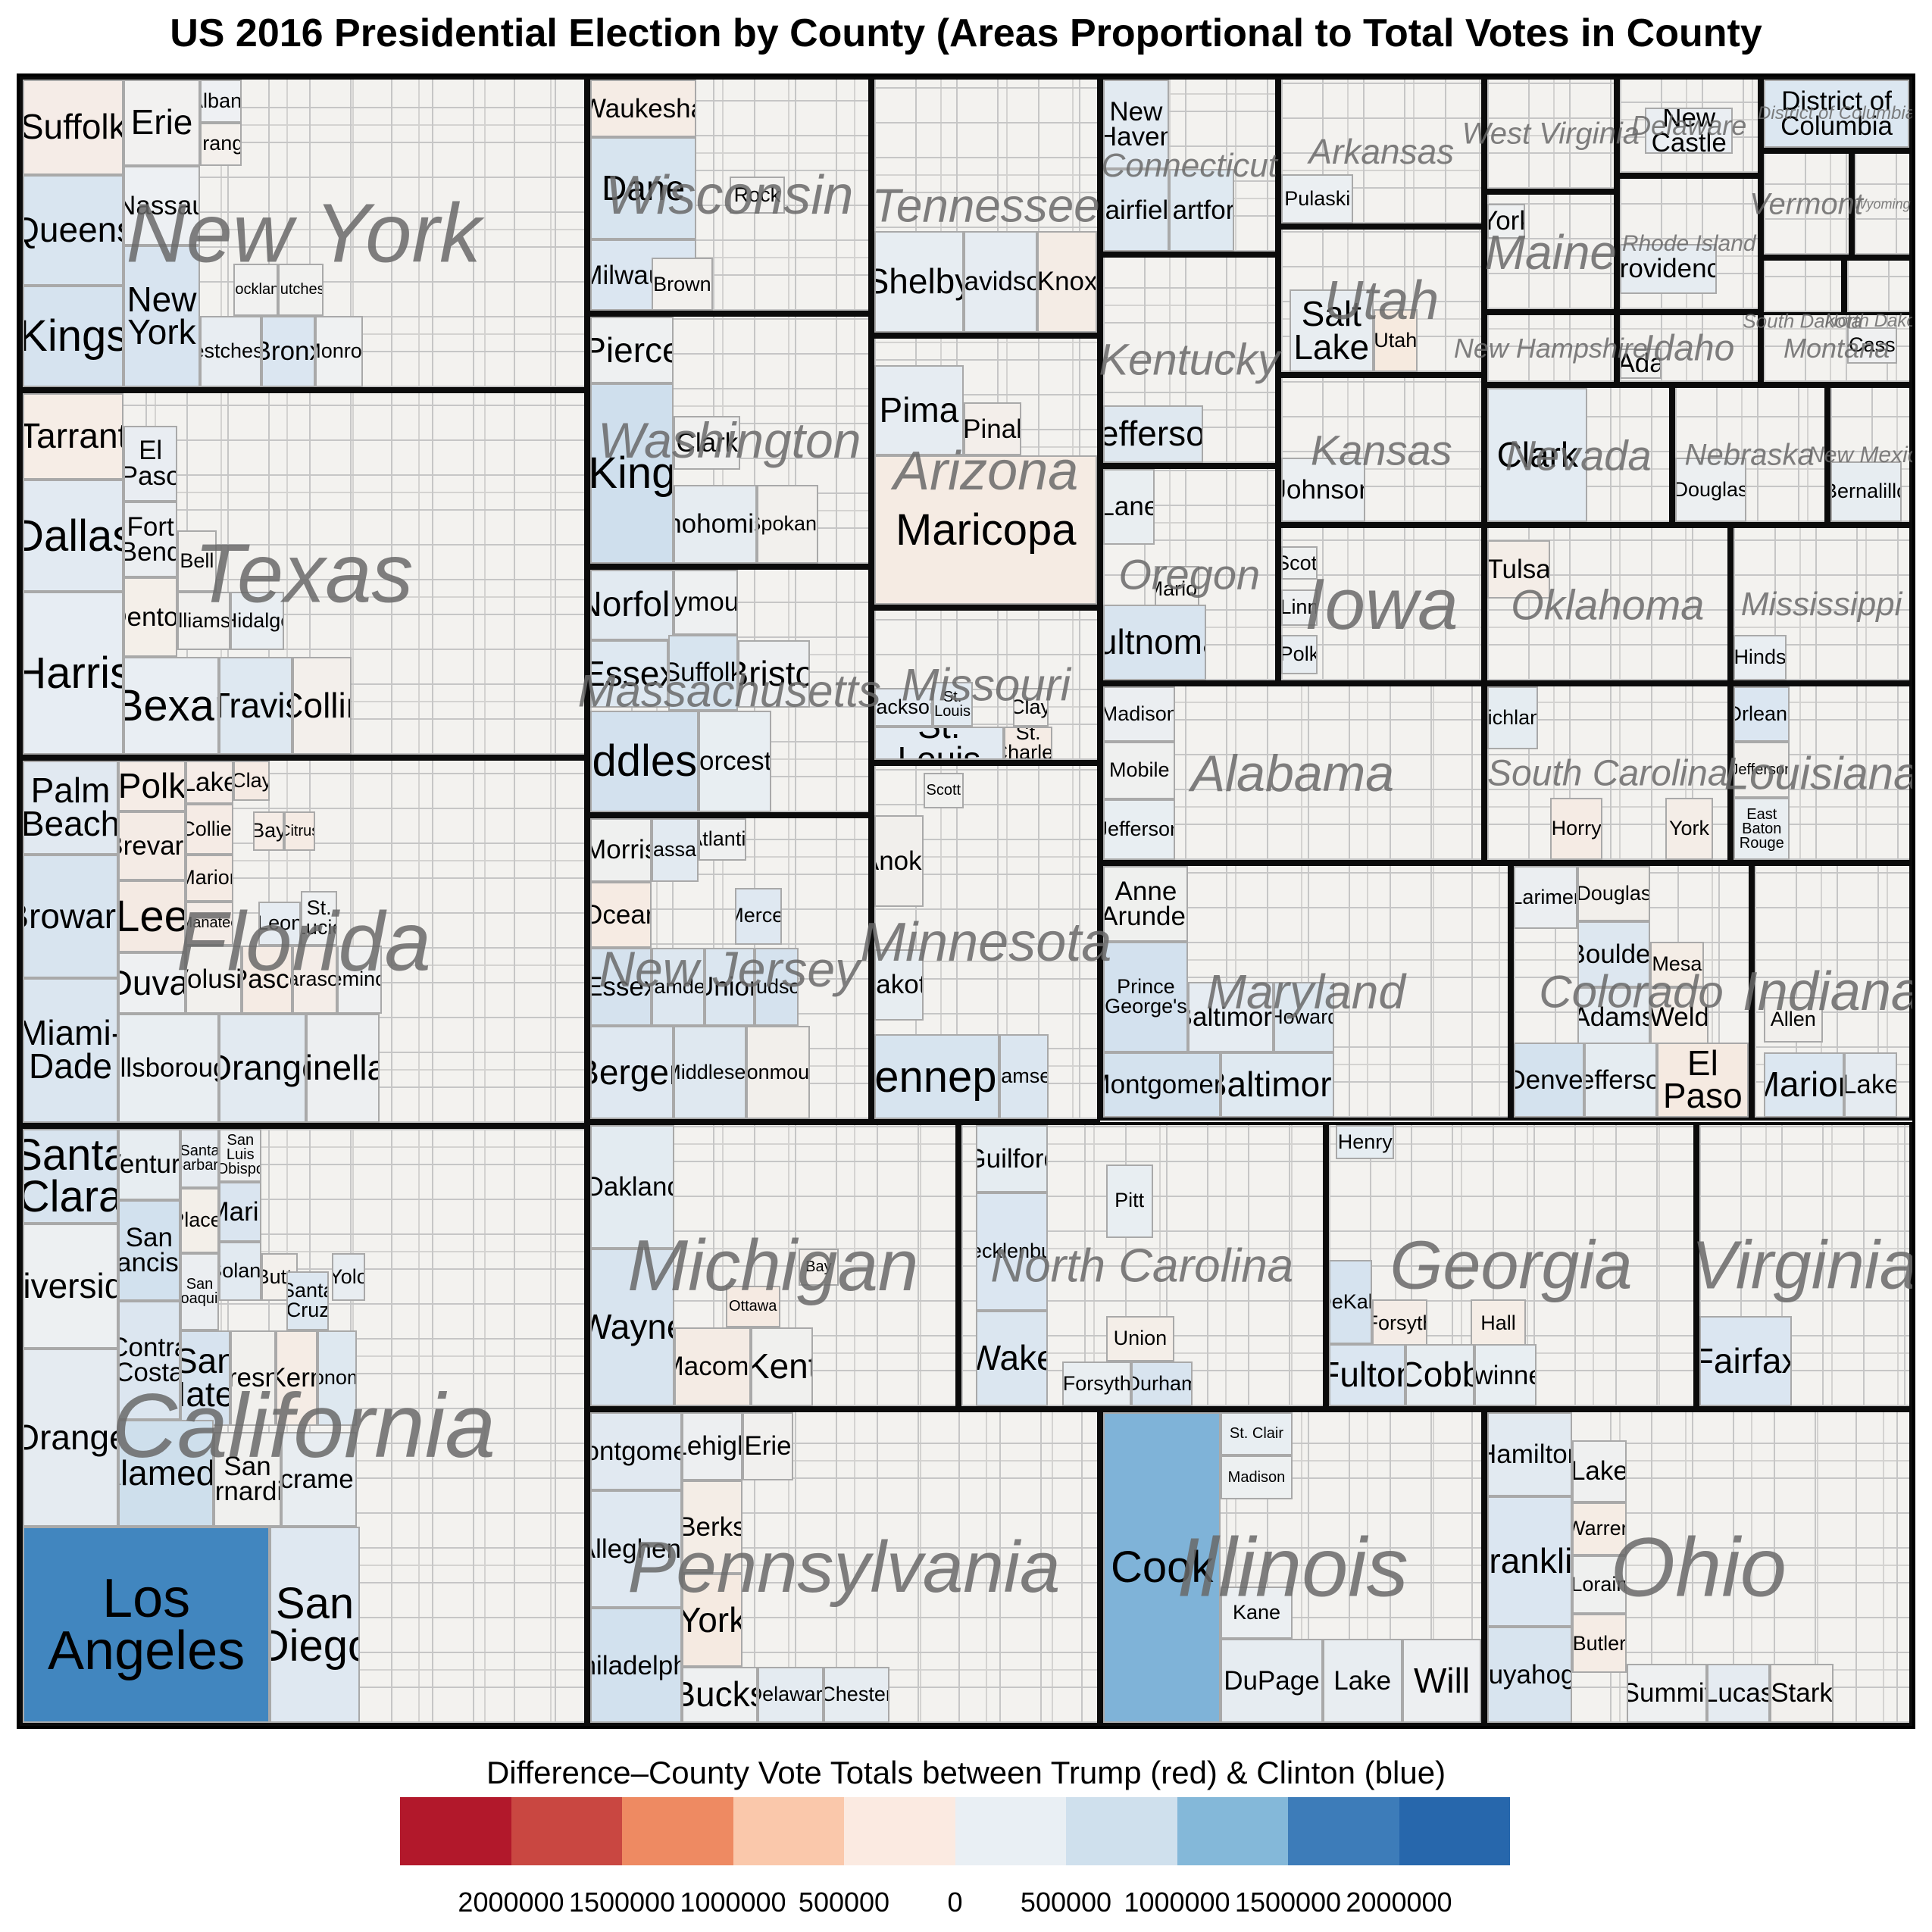 This screenshot has width=1932, height=1932. I want to click on county-label: Denton, so click(151, 617).